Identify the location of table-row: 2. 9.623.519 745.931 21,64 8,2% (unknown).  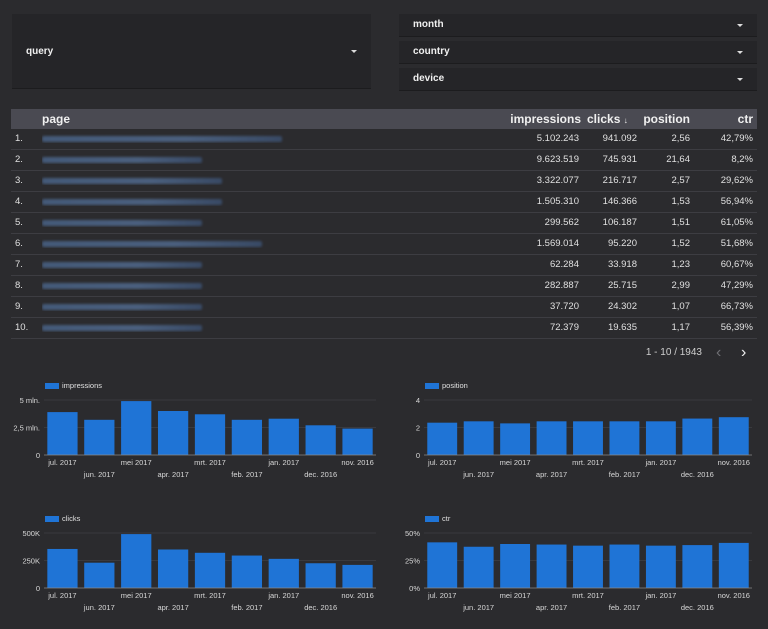
(384, 160).